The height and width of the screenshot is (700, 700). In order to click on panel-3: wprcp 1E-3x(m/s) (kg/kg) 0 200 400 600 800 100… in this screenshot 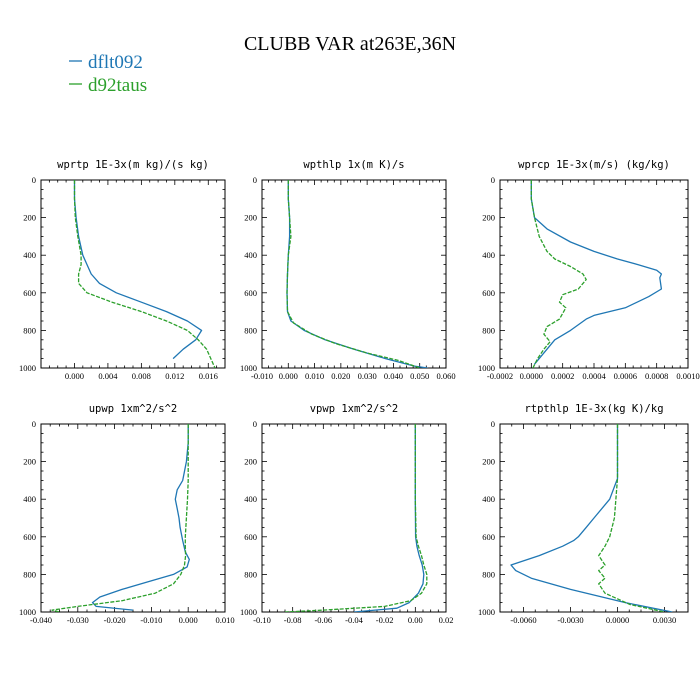, I will do `click(589, 270)`.